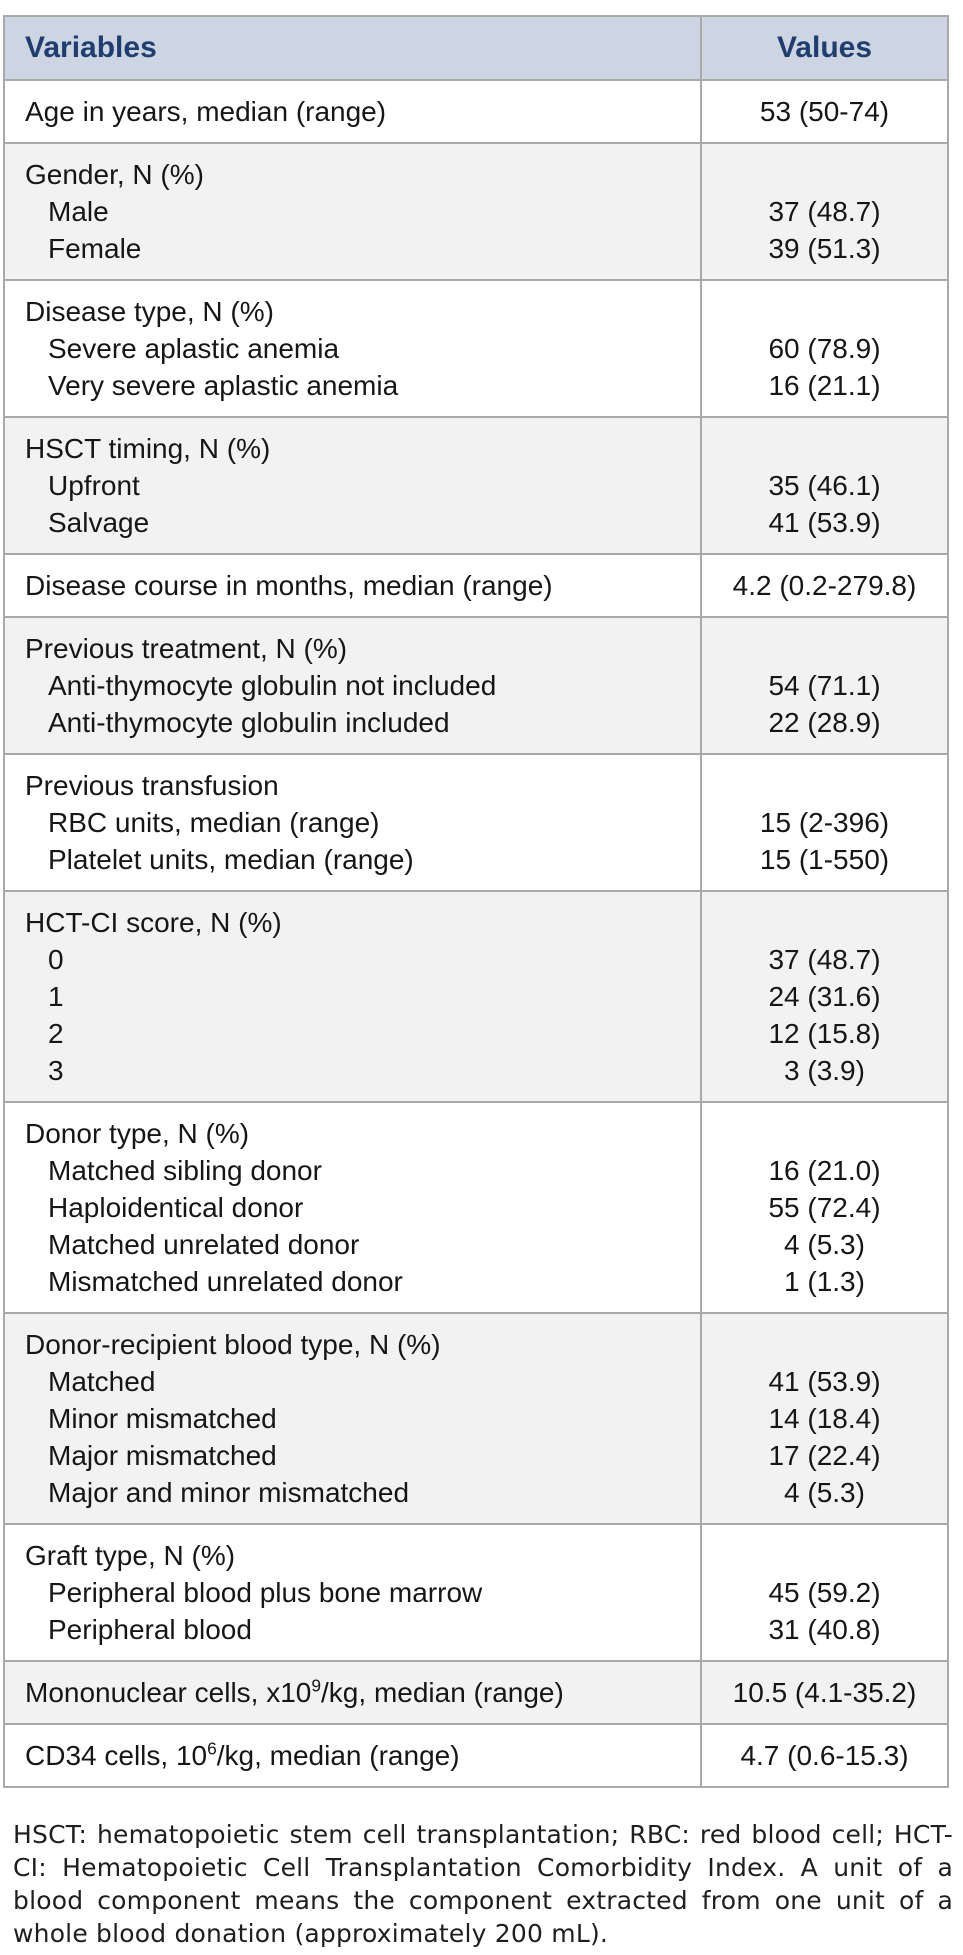 This screenshot has width=963, height=1955. Describe the element at coordinates (289, 585) in the screenshot. I see `row-label: Disease course in months, median (range)` at that location.